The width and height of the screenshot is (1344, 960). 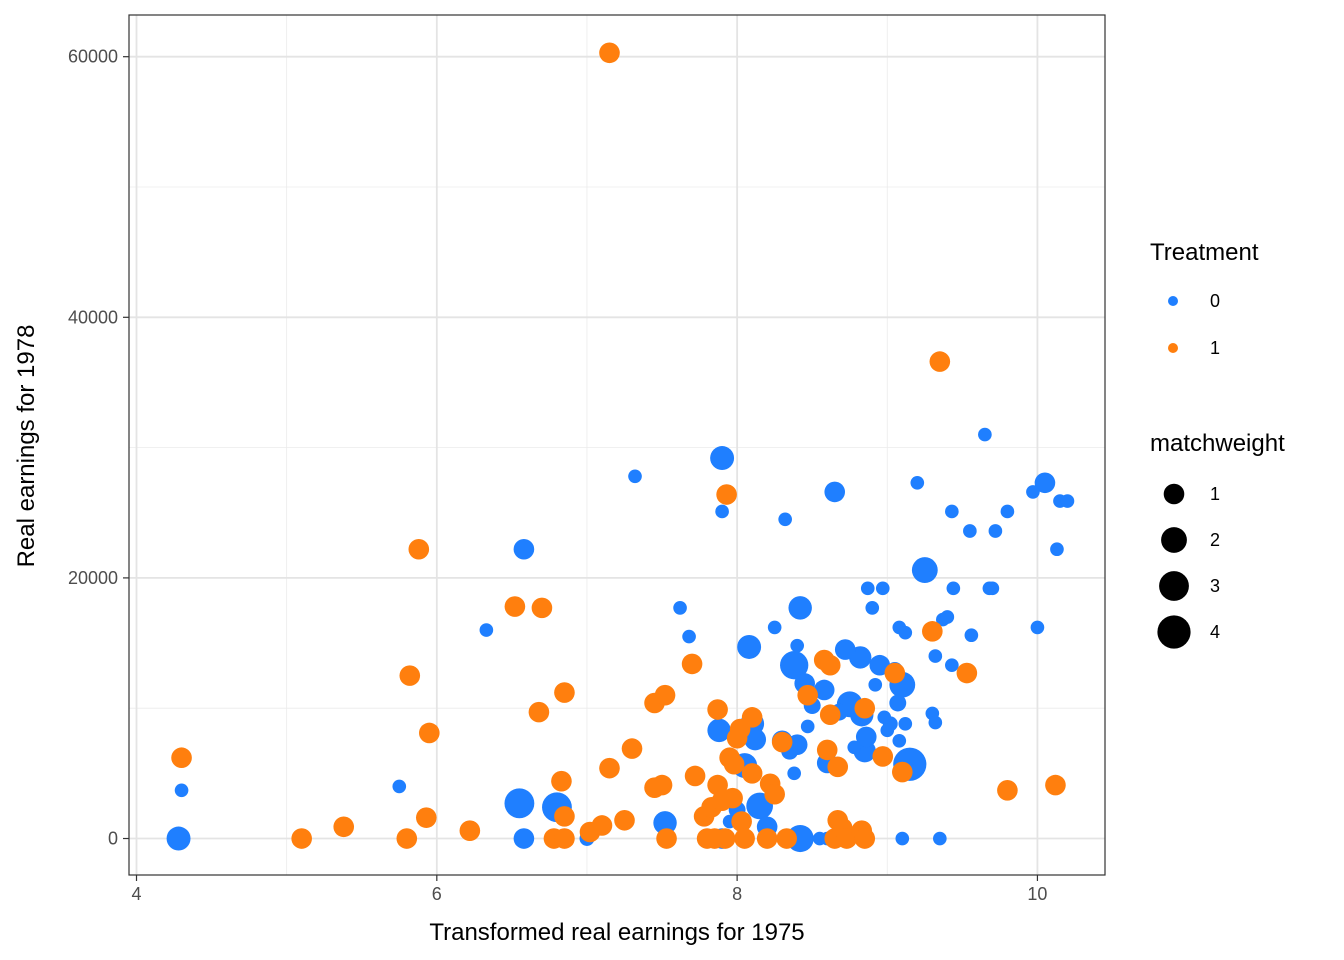 What do you see at coordinates (616, 932) in the screenshot?
I see `x-axis-title: Transformed real earnings for 1975` at bounding box center [616, 932].